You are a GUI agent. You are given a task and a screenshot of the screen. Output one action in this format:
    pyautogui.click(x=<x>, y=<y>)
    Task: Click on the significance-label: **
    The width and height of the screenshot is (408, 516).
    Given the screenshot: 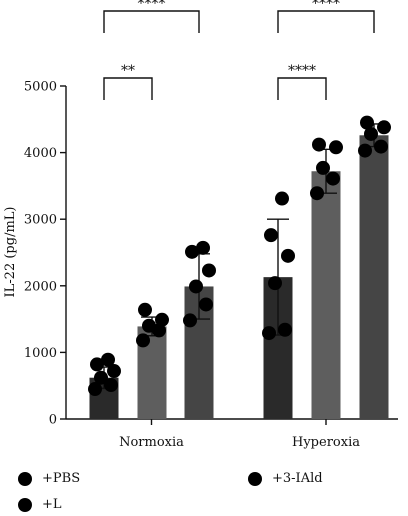 What is the action you would take?
    pyautogui.click(x=128, y=71)
    